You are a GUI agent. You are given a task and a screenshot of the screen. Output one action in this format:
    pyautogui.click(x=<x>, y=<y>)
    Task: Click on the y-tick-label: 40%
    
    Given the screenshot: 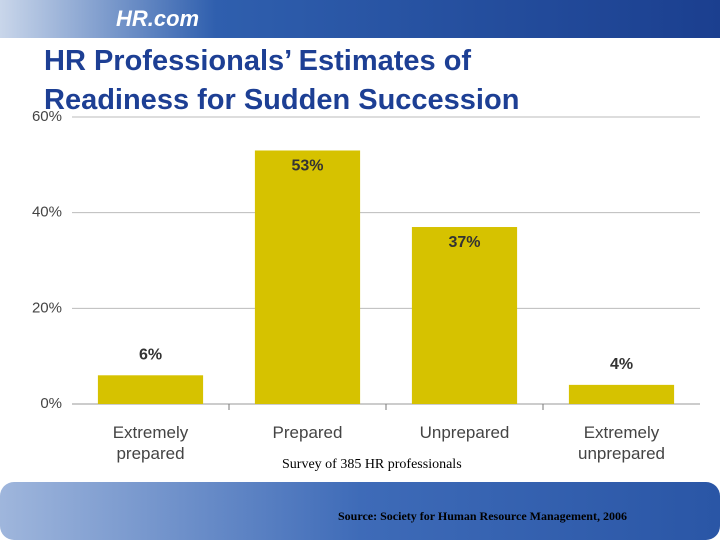 What is the action you would take?
    pyautogui.click(x=47, y=212)
    